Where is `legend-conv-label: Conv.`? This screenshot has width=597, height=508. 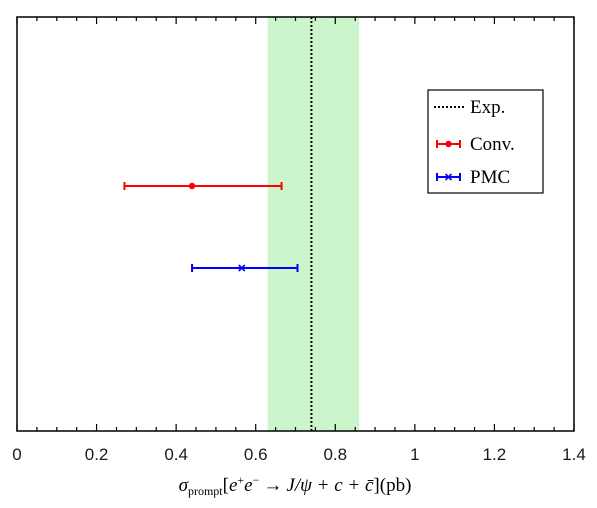
legend-conv-label: Conv. is located at coordinates (492, 144).